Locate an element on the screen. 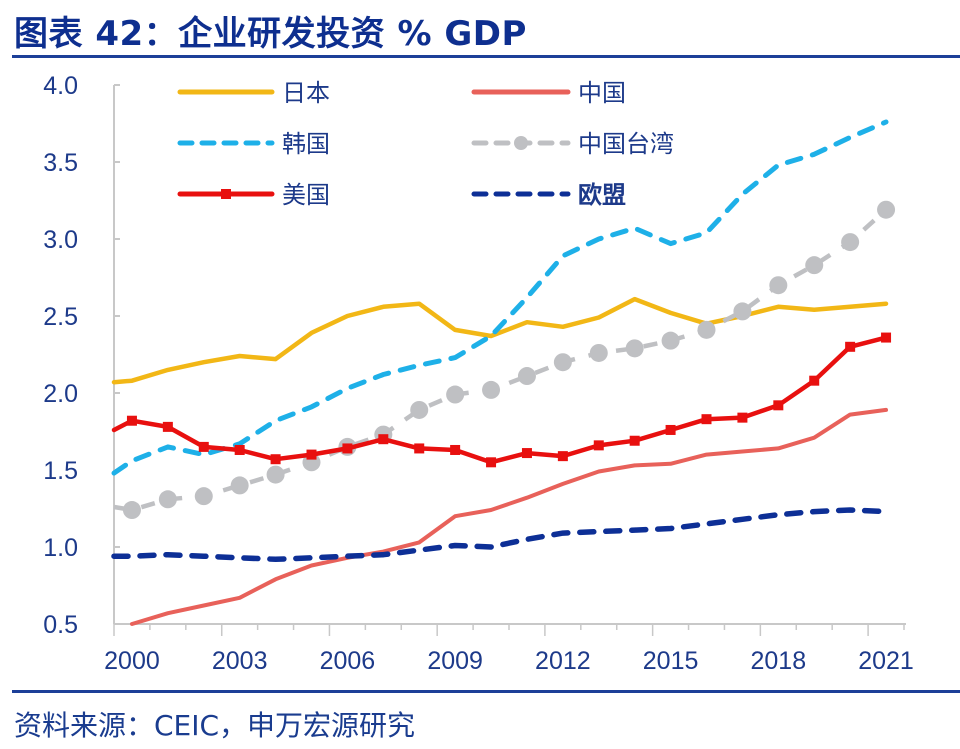 Image resolution: width=960 pixels, height=749 pixels. legend-item: 美国 is located at coordinates (253, 195).